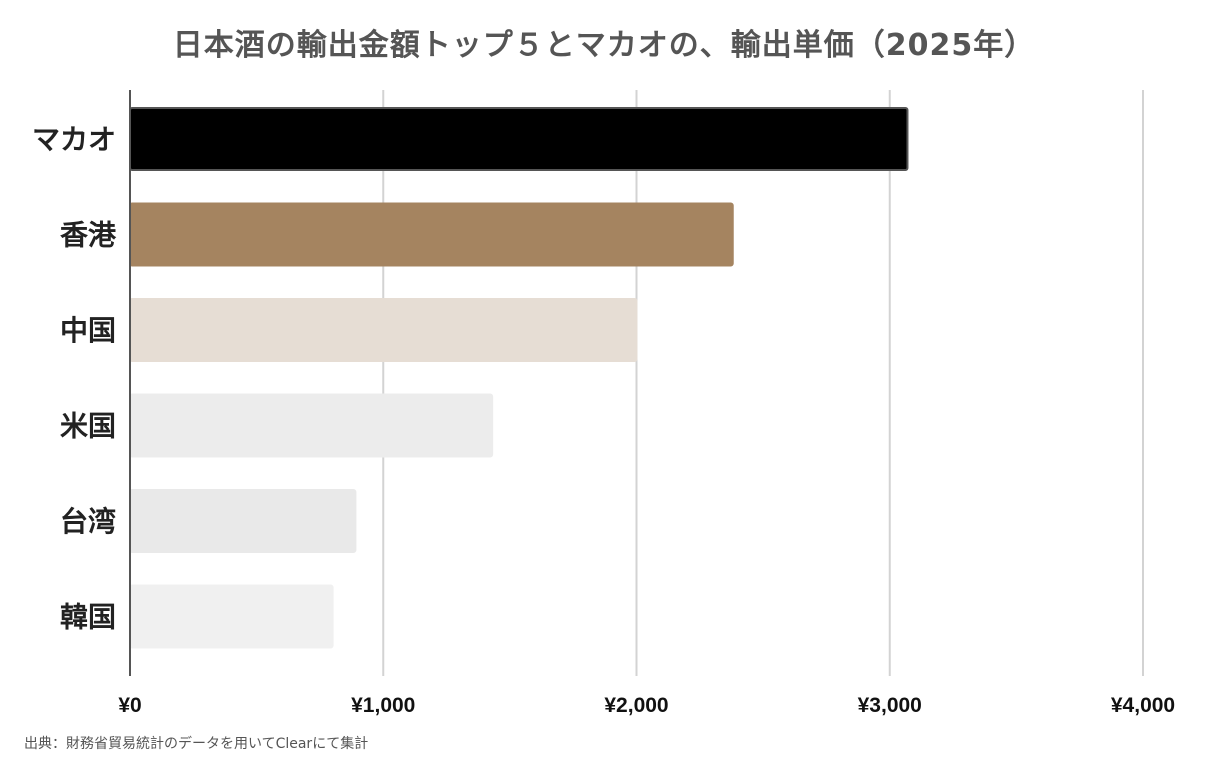 Image resolution: width=1208 pixels, height=770 pixels. Describe the element at coordinates (604, 45) in the screenshot. I see `chart-title: 日本酒の輸出金額トップ５とマカオの、輸出単価（2025年）` at that location.